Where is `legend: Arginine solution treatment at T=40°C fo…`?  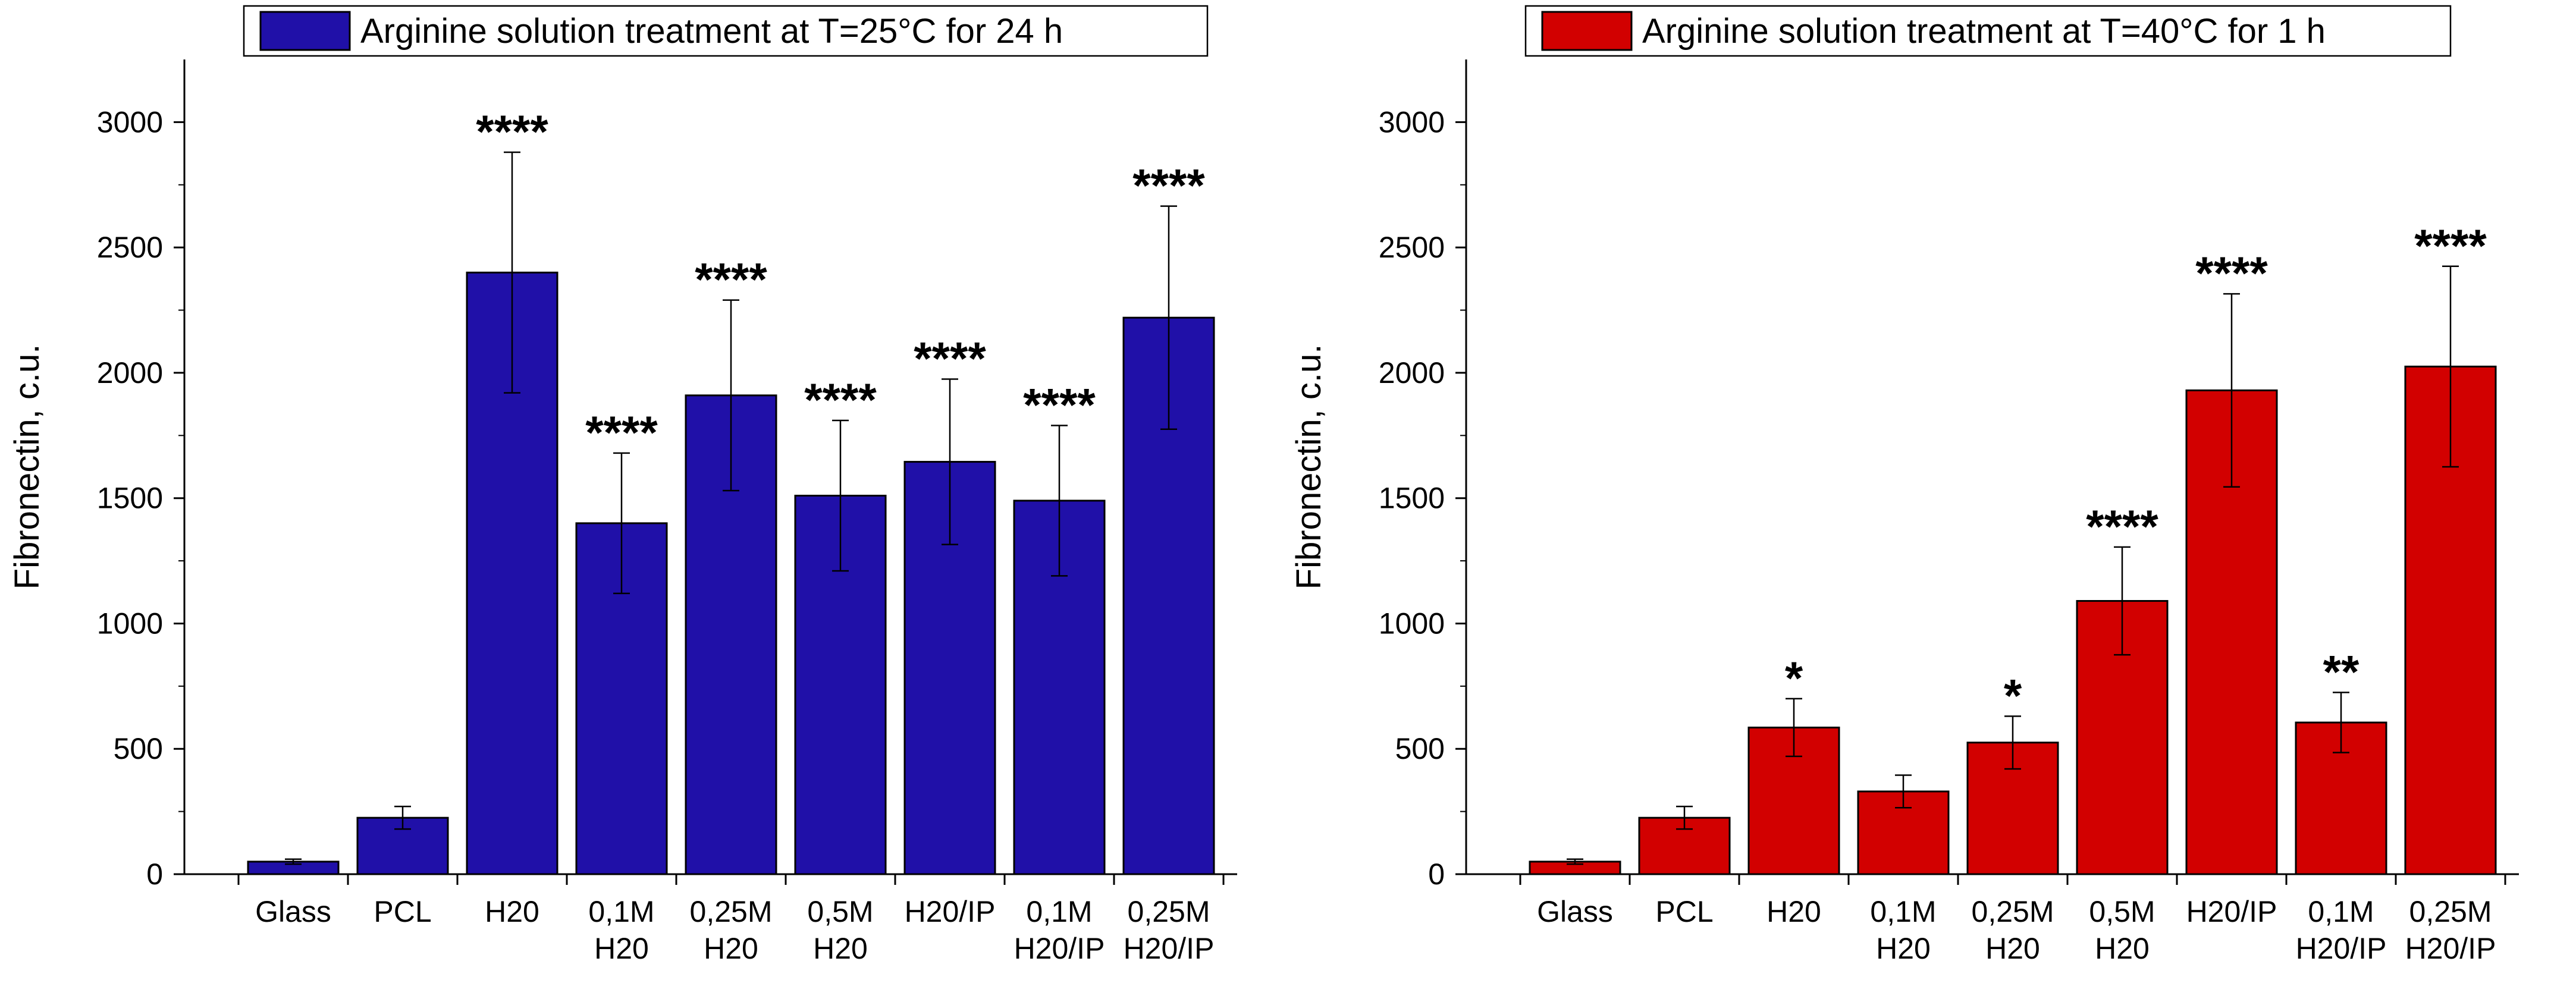
legend: Arginine solution treatment at T=40°C fo… is located at coordinates (1988, 31).